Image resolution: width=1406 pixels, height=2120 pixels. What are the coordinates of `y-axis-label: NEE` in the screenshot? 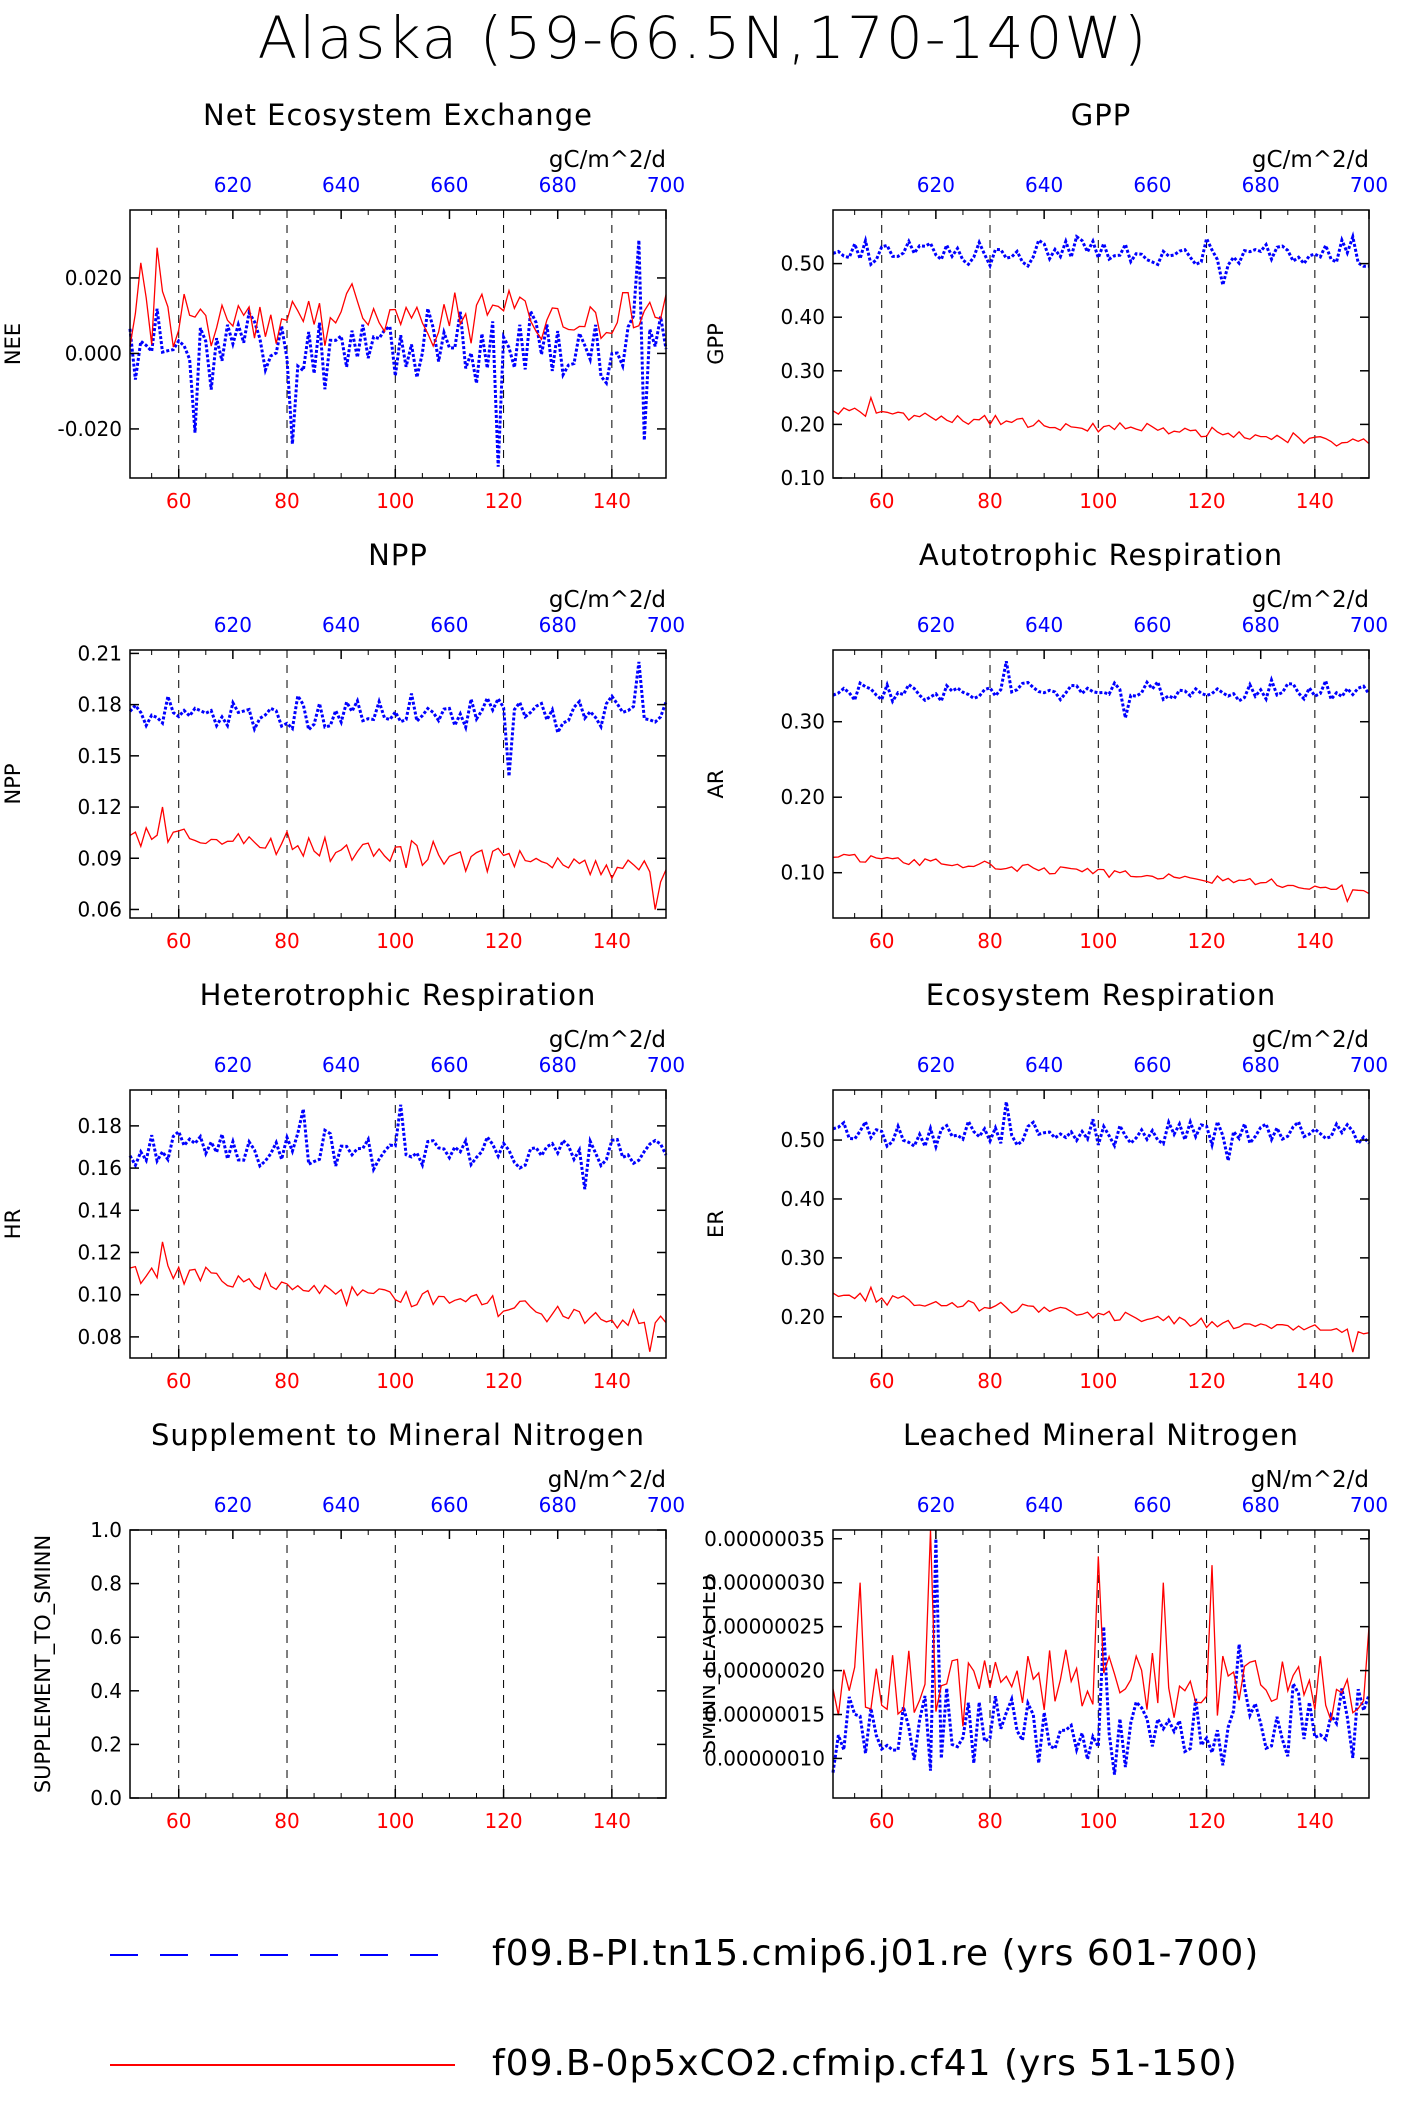 It's located at (13, 344).